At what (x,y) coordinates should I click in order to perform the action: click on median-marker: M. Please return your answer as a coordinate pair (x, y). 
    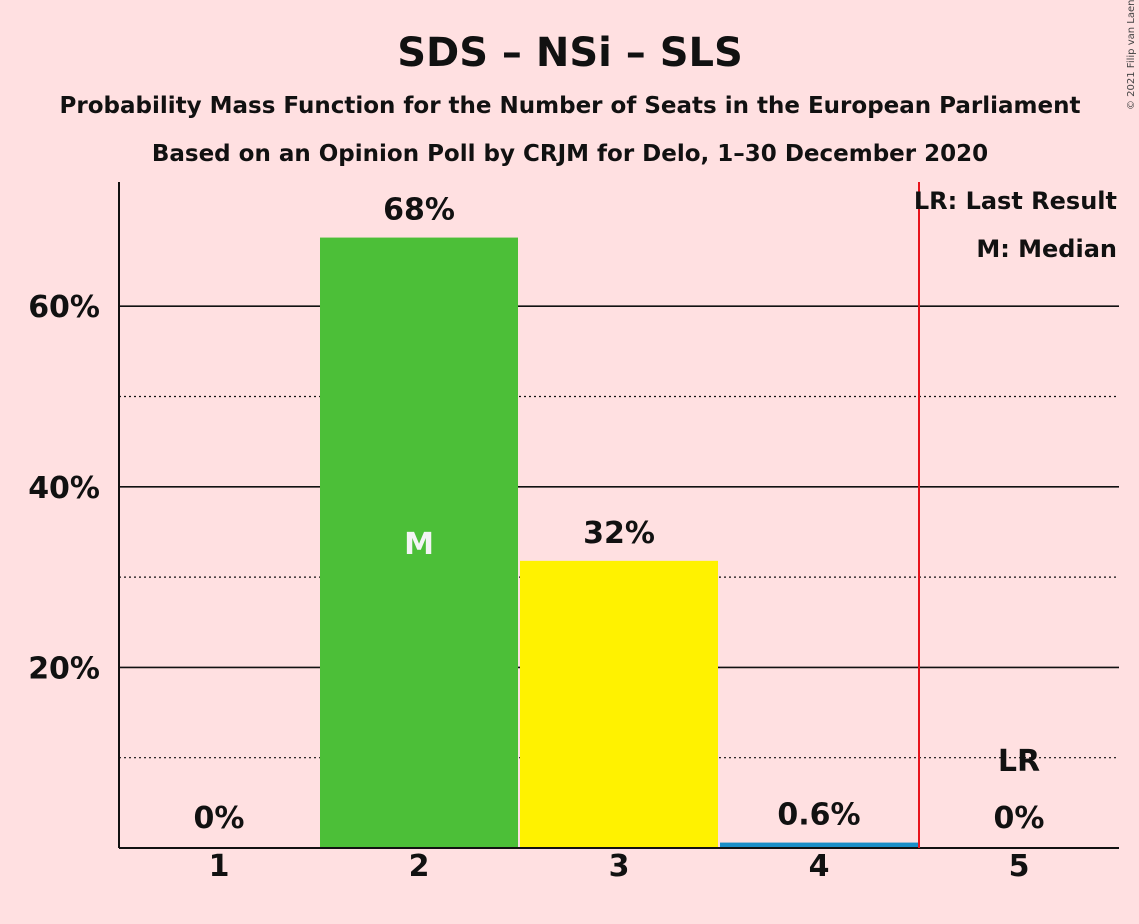
    Looking at the image, I should click on (419, 544).